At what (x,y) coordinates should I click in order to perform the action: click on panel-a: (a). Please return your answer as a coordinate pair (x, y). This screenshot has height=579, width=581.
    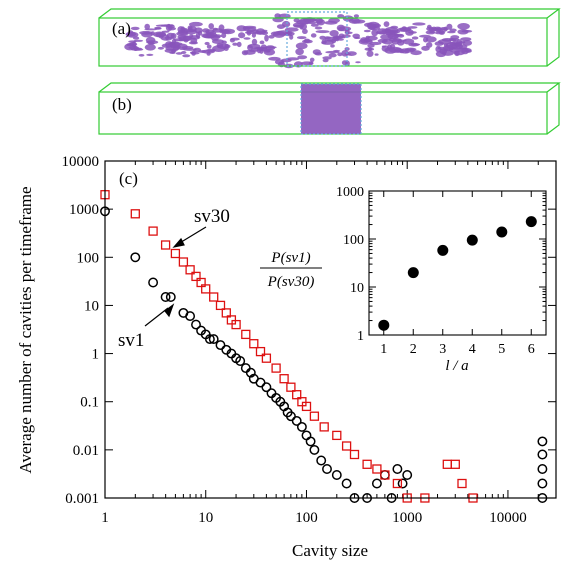
    Looking at the image, I should click on (329, 38).